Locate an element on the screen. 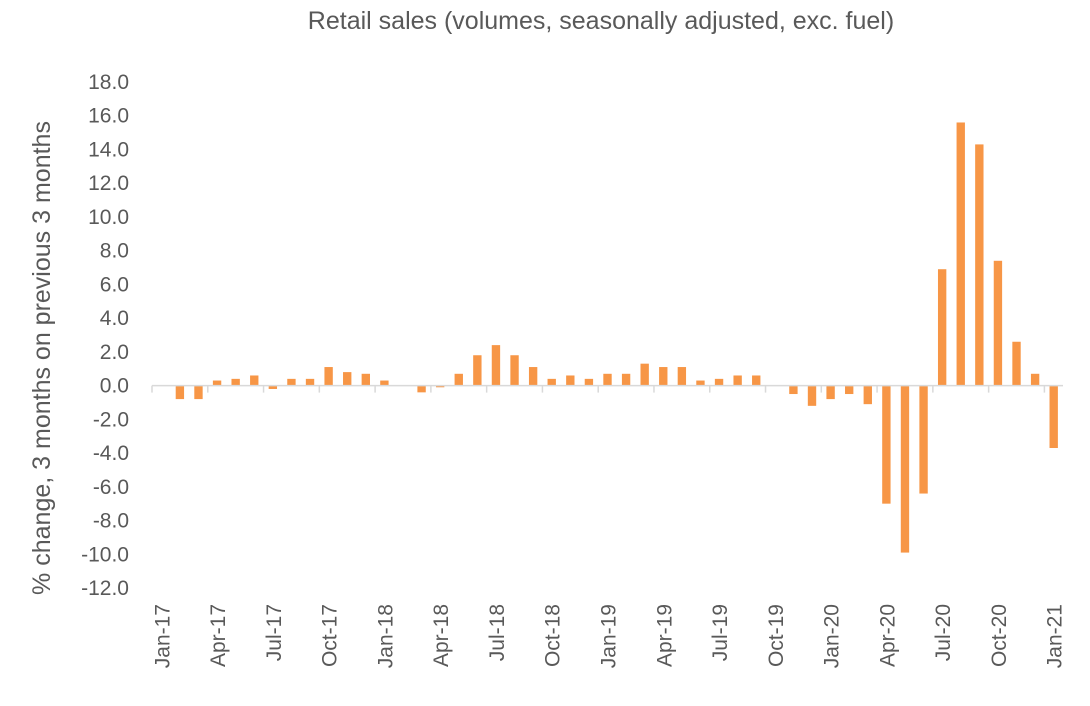 The width and height of the screenshot is (1090, 706). y-tick-label: 0.0 is located at coordinates (114, 386).